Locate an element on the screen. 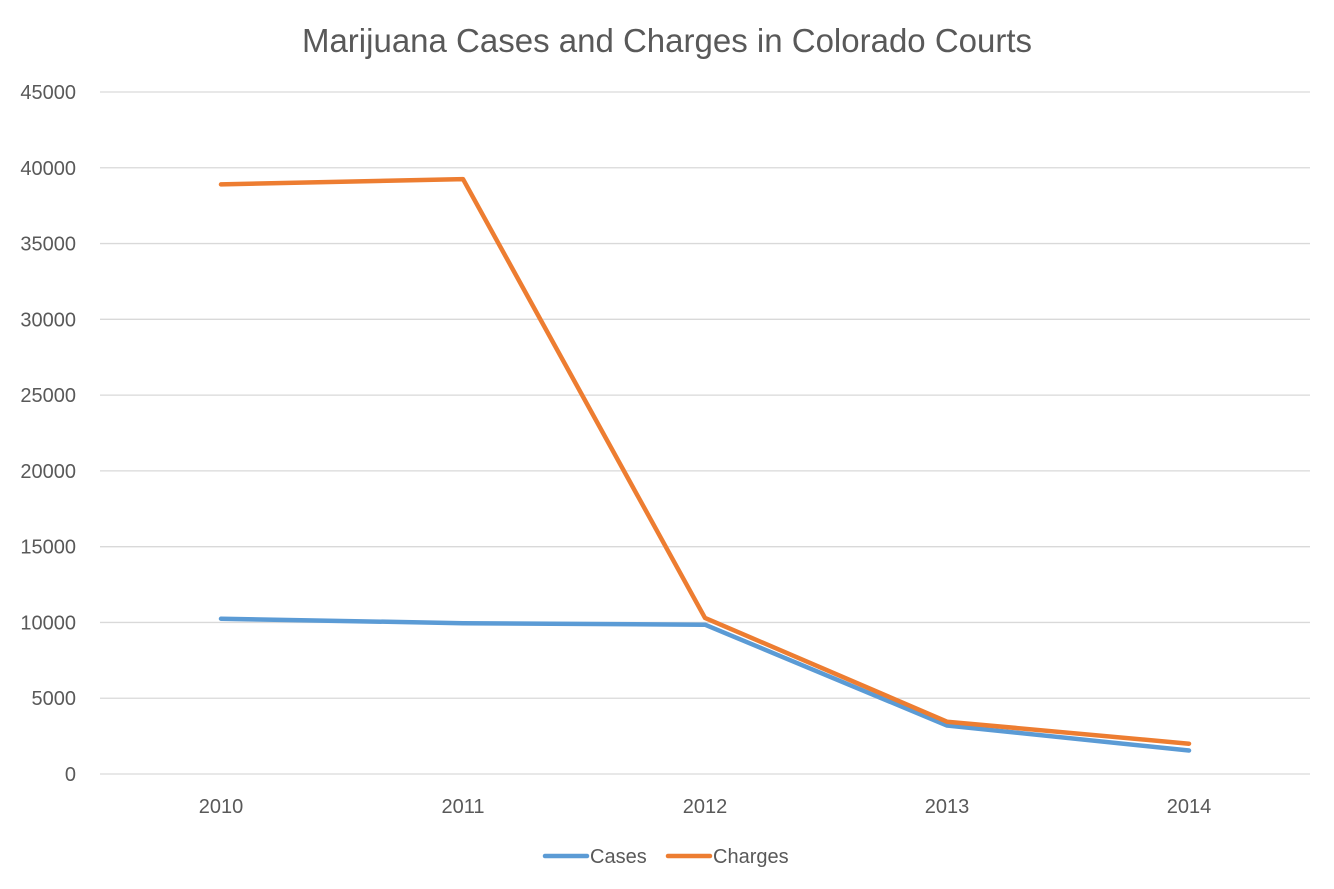 This screenshot has height=889, width=1334. legend: Cases Charges is located at coordinates (665, 857).